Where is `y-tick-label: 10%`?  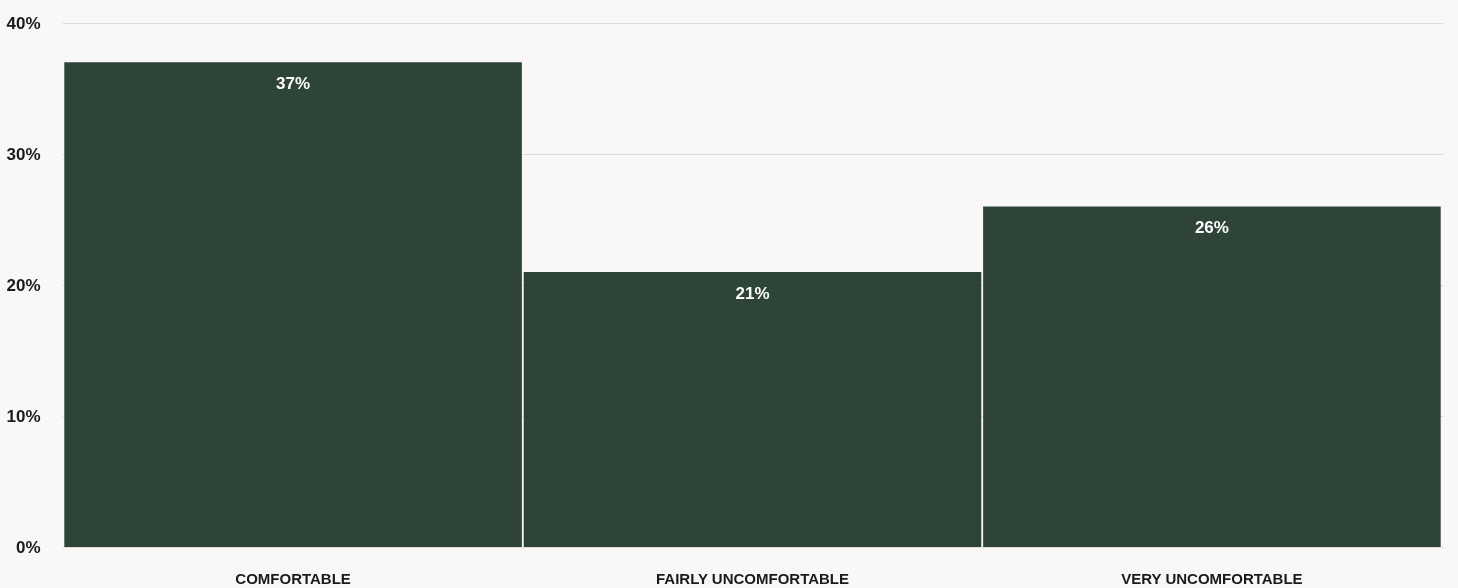 y-tick-label: 10% is located at coordinates (23, 416).